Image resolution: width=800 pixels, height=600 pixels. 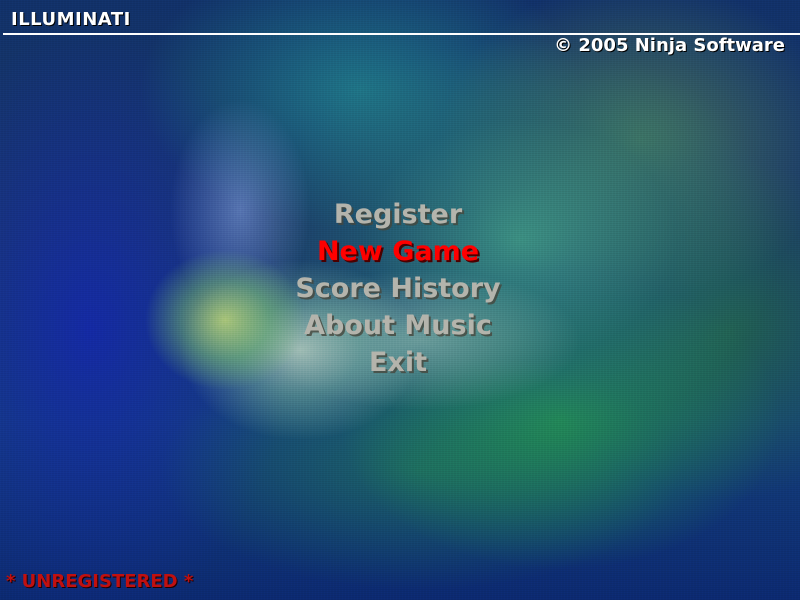 I want to click on title-underline, so click(x=401, y=34).